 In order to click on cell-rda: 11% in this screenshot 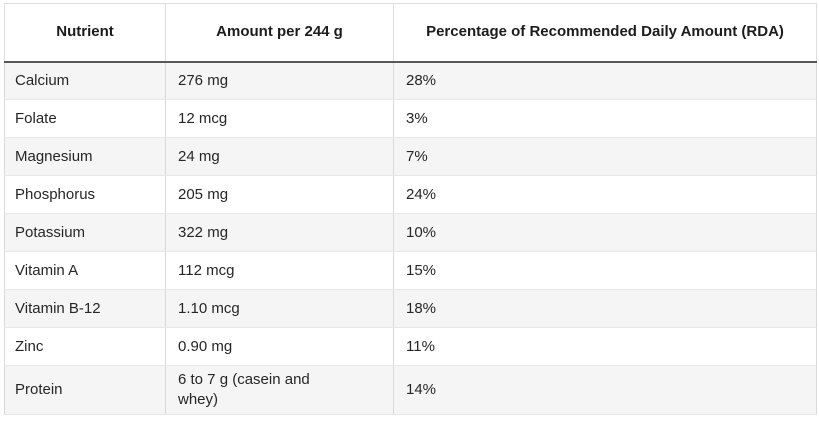, I will do `click(605, 346)`.